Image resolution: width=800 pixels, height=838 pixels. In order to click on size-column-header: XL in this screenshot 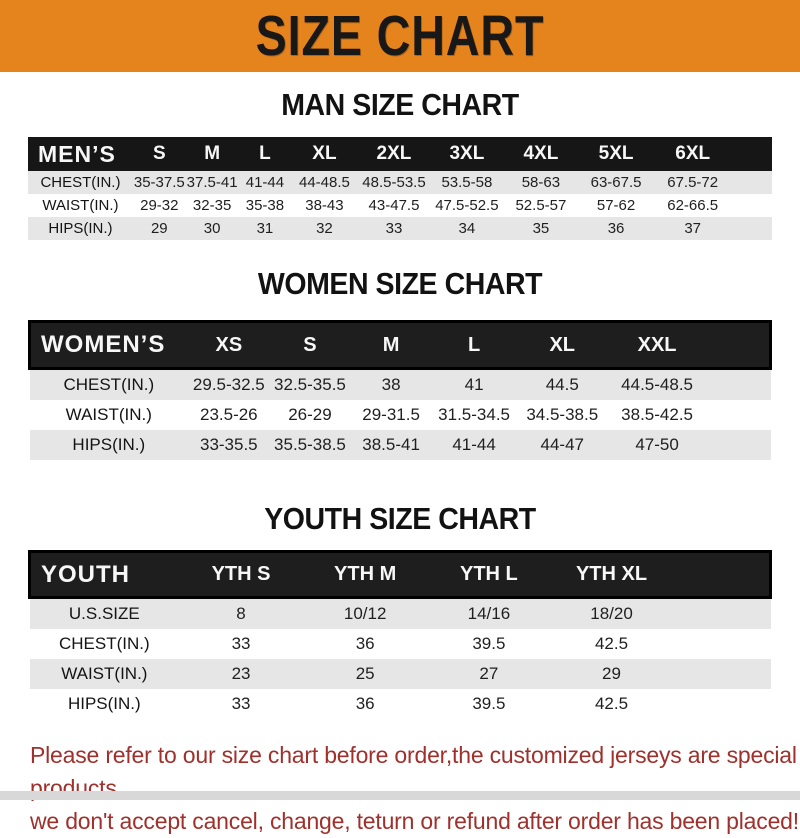, I will do `click(562, 345)`.